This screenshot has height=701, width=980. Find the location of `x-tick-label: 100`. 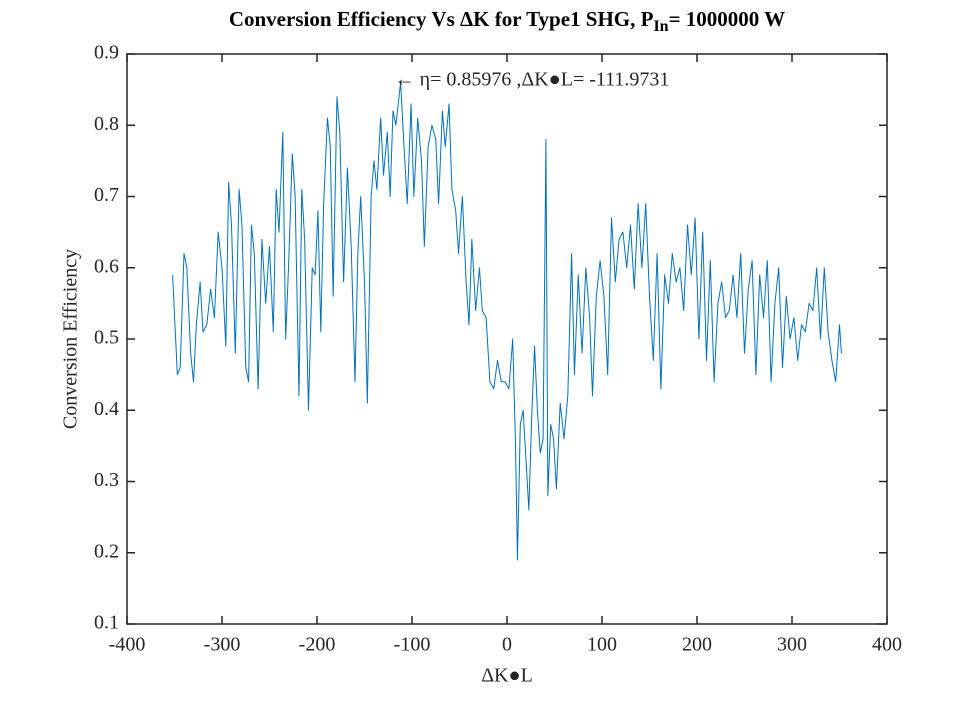

x-tick-label: 100 is located at coordinates (602, 645).